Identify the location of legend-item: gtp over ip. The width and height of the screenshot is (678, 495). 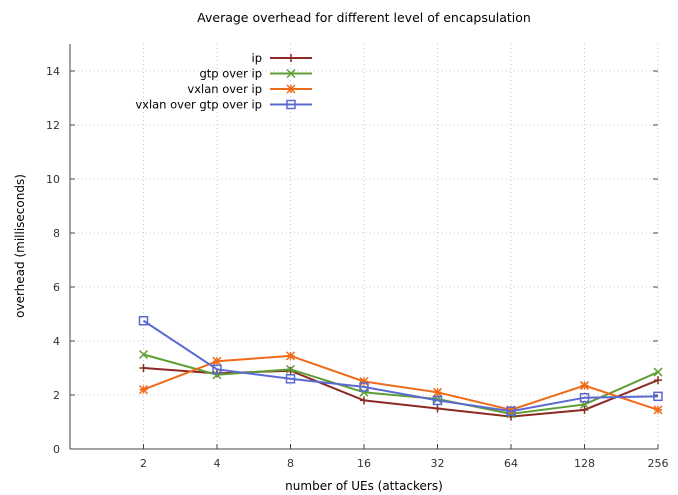
(255, 74).